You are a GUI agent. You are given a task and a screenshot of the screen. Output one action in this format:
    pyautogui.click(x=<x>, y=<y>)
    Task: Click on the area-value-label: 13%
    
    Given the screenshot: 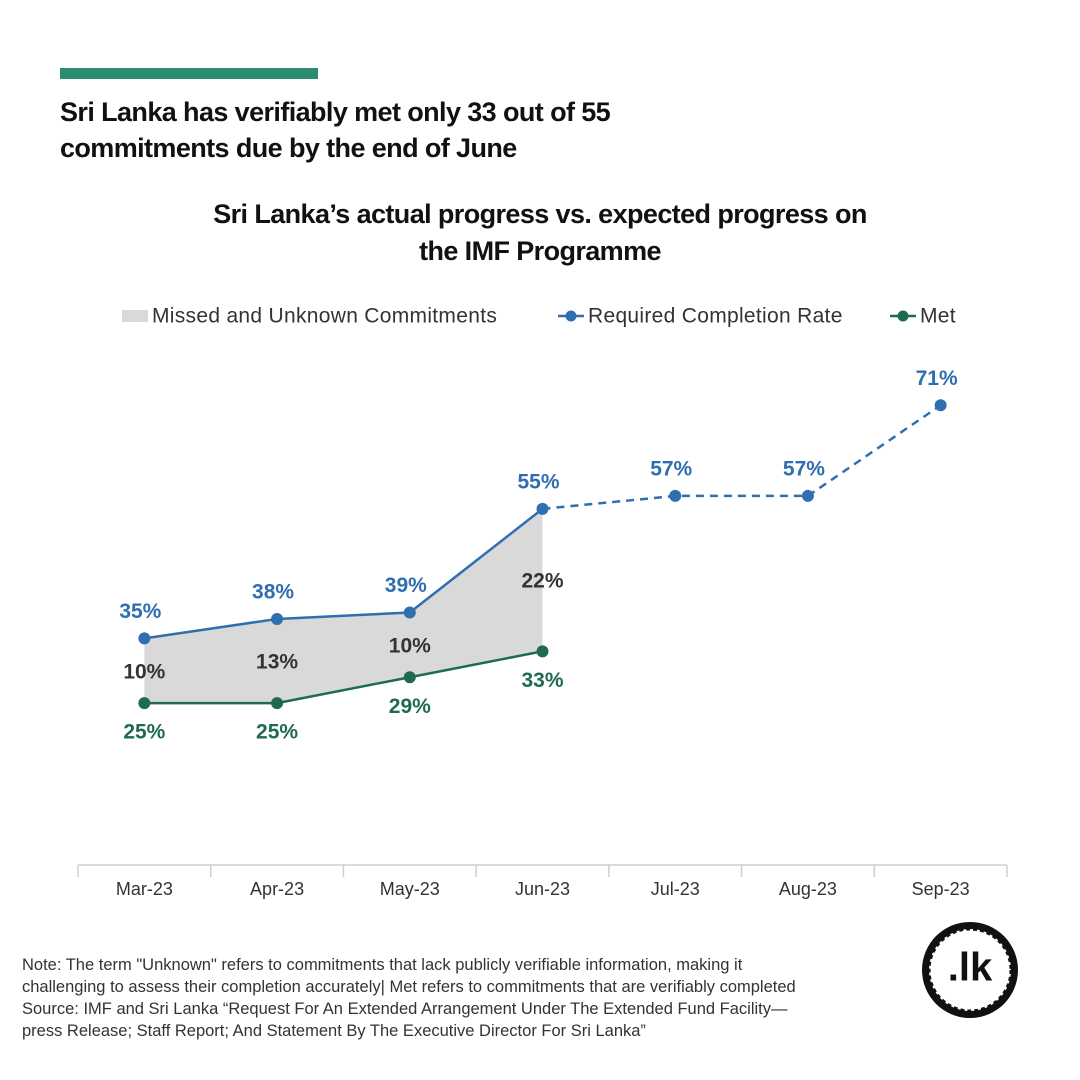 What is the action you would take?
    pyautogui.click(x=277, y=662)
    